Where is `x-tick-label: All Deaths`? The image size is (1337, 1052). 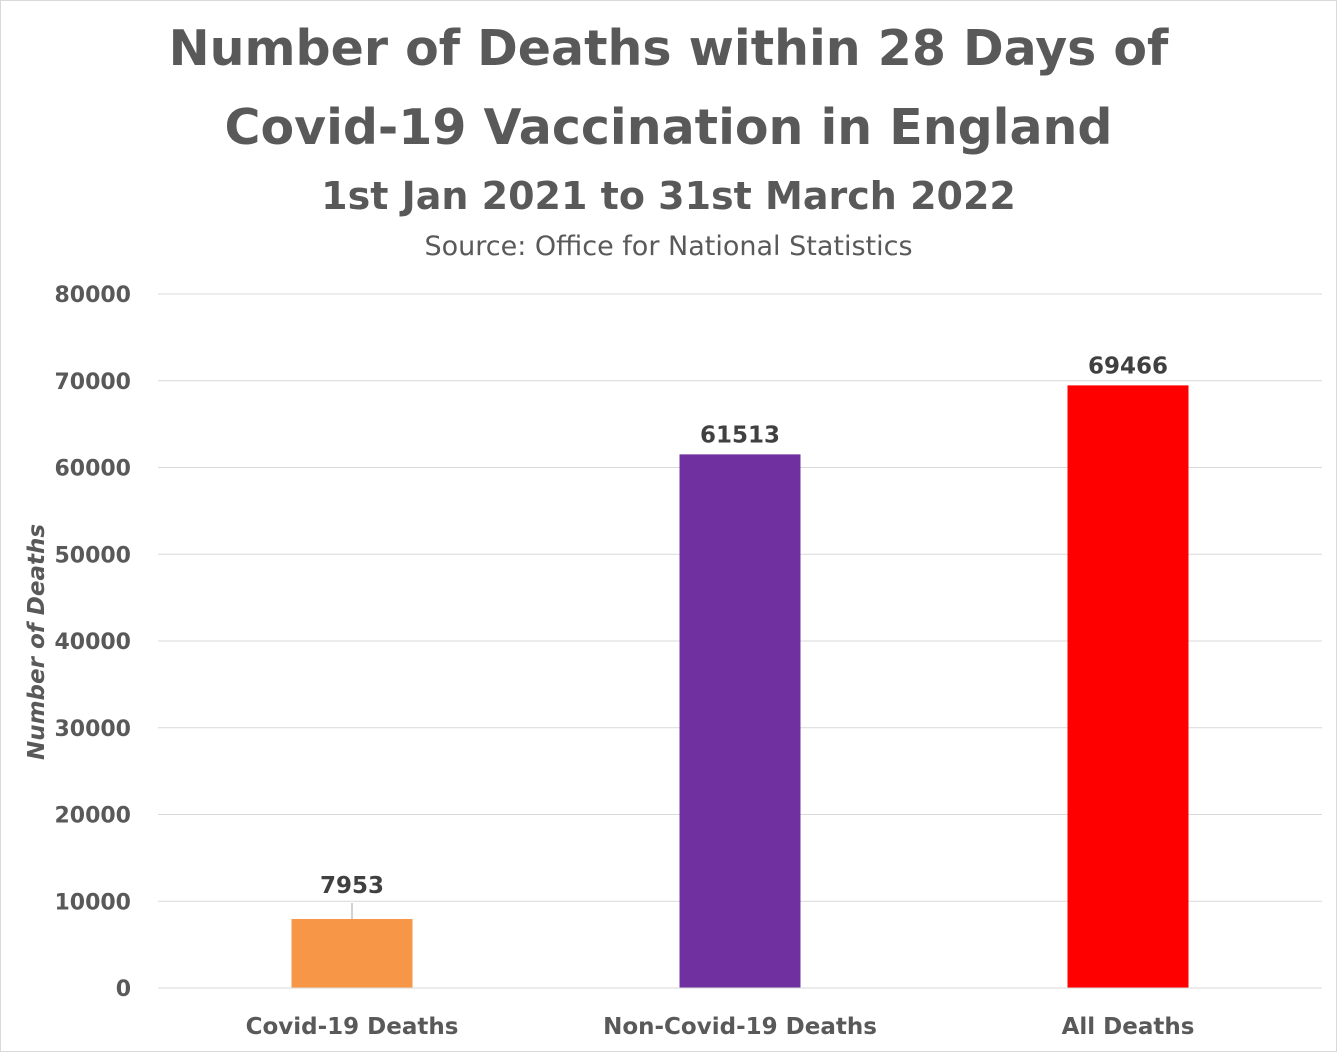 x-tick-label: All Deaths is located at coordinates (1128, 1027).